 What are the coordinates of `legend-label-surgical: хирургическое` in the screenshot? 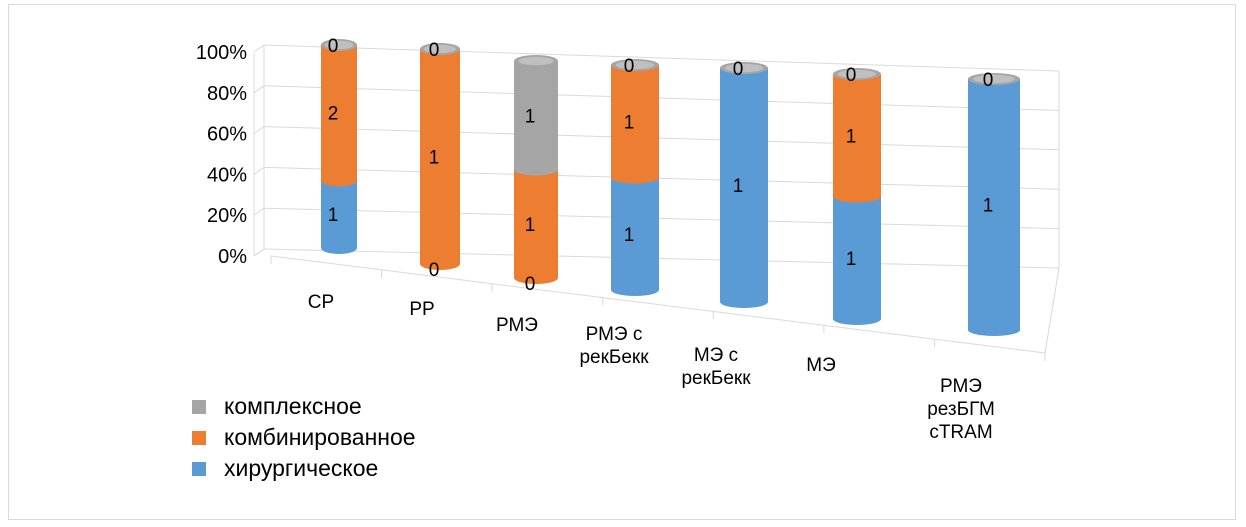 It's located at (301, 468).